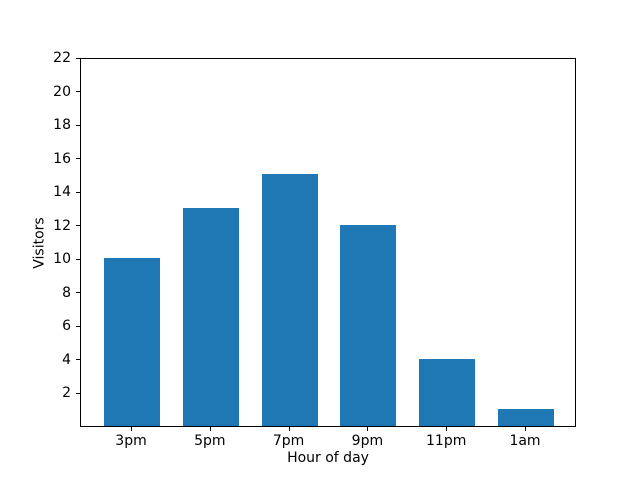 Image resolution: width=640 pixels, height=480 pixels. I want to click on bar-9pm, so click(368, 325).